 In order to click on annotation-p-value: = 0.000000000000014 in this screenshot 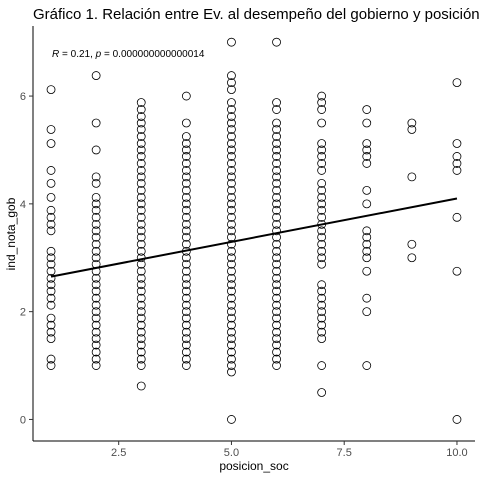, I will do `click(153, 54)`.